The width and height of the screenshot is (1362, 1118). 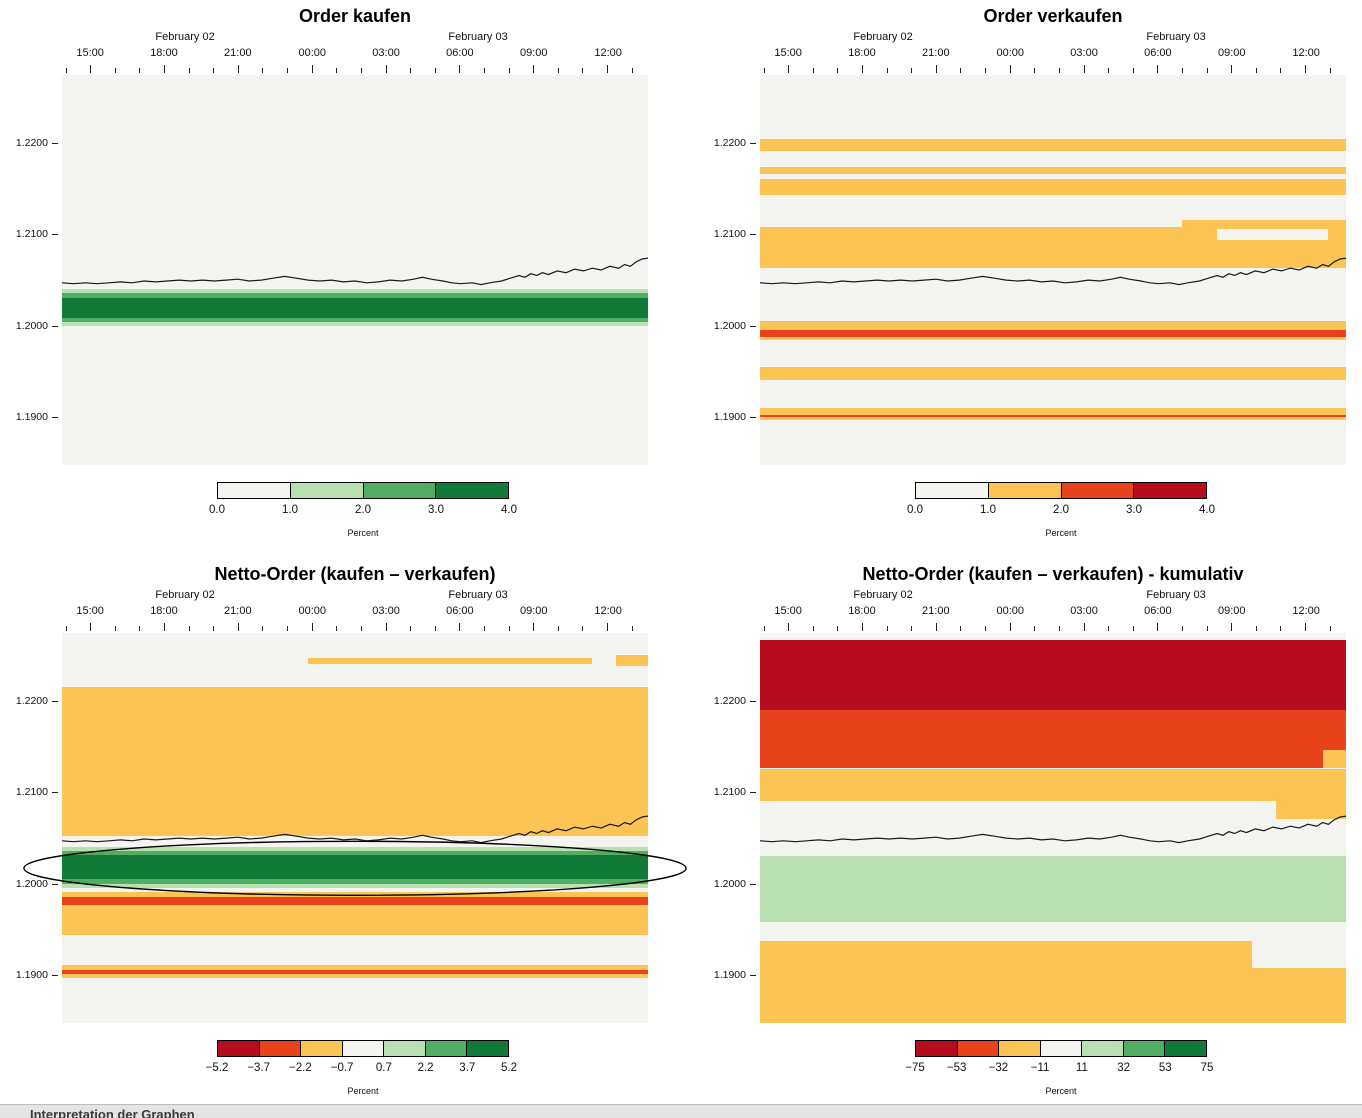 I want to click on price-line, so click(x=355, y=271).